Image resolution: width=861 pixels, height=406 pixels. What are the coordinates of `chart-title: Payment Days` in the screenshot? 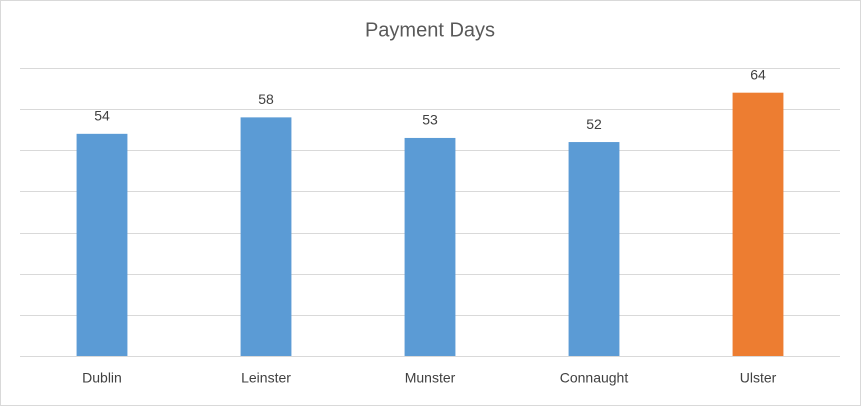 It's located at (430, 30).